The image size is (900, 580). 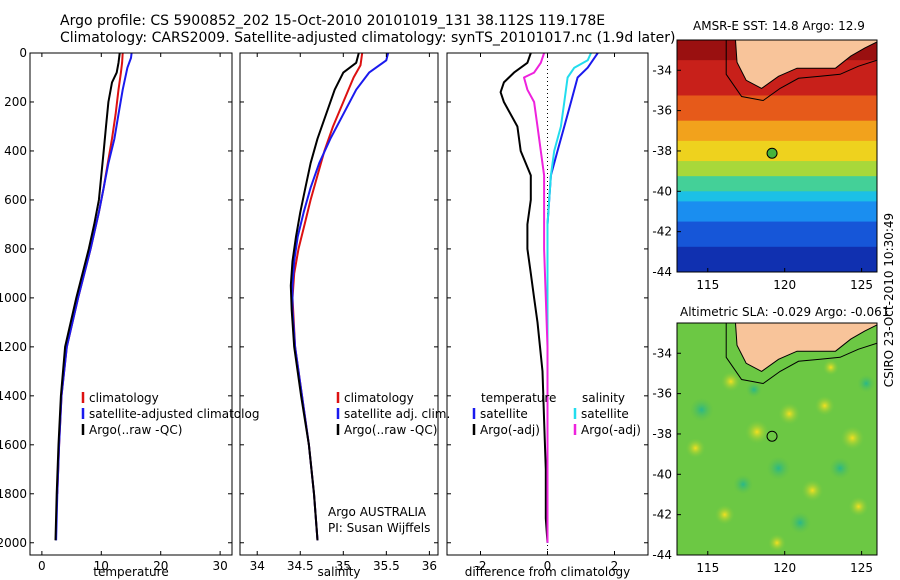 What do you see at coordinates (662, 272) in the screenshot?
I see `y-tick-label: -44` at bounding box center [662, 272].